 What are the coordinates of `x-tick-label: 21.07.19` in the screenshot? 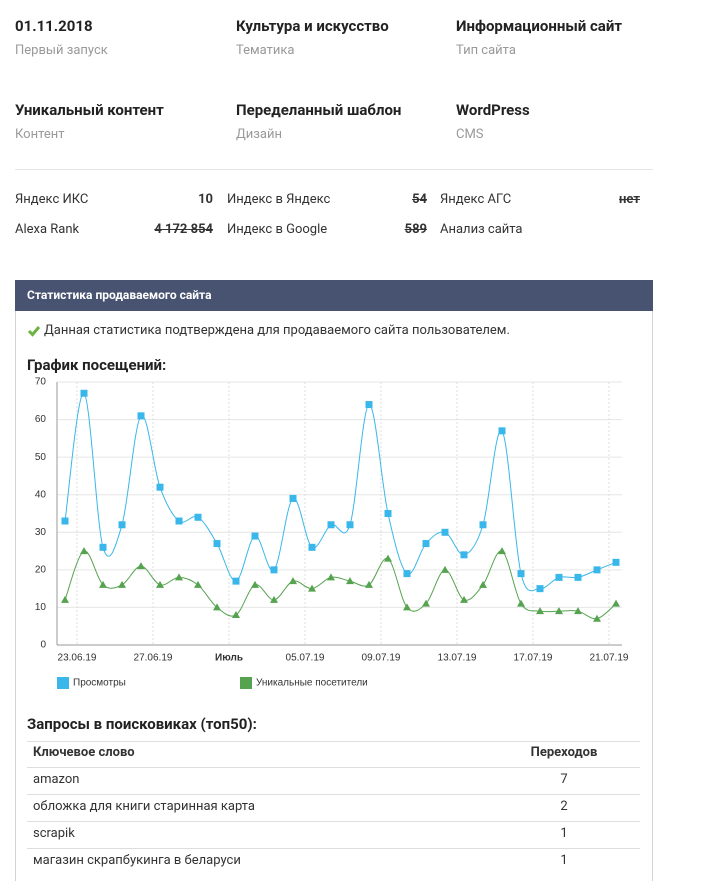 It's located at (609, 658).